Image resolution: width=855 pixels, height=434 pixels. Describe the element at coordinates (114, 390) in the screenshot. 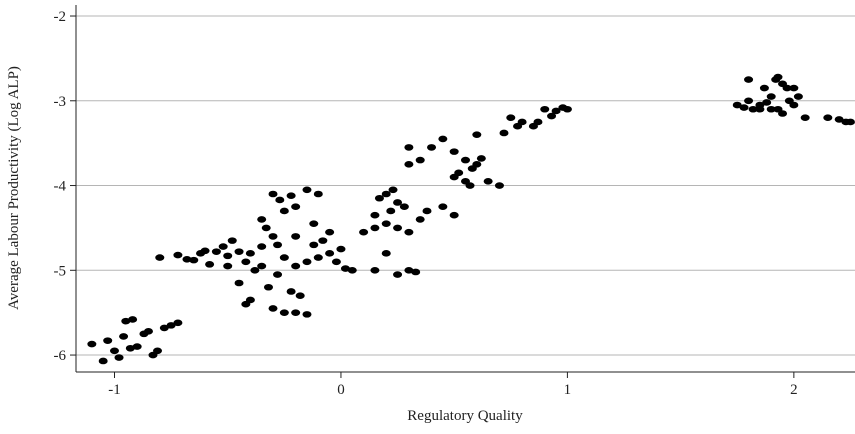

I see `x-tick-label: -1` at that location.